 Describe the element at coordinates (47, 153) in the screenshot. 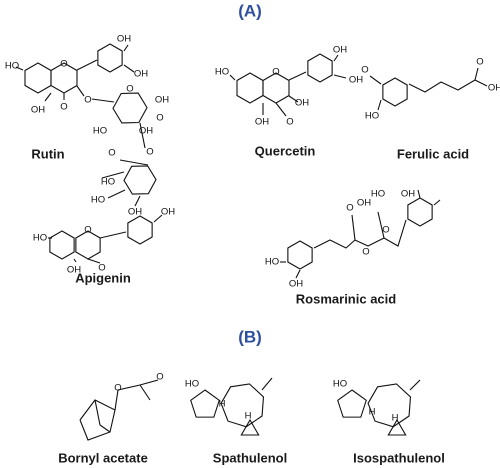

I see `compound-name: Rutin` at that location.